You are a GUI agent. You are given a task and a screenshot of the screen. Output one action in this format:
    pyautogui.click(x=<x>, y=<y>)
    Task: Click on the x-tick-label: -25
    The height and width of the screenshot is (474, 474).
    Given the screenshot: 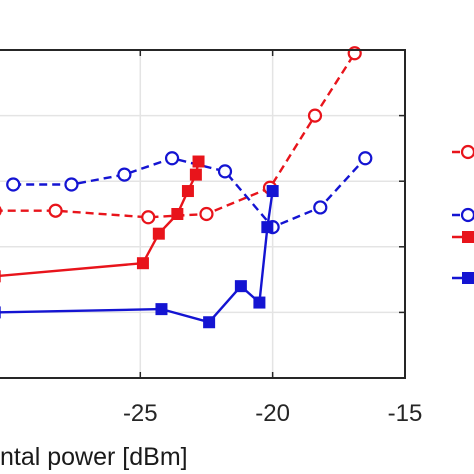 What is the action you would take?
    pyautogui.click(x=140, y=413)
    